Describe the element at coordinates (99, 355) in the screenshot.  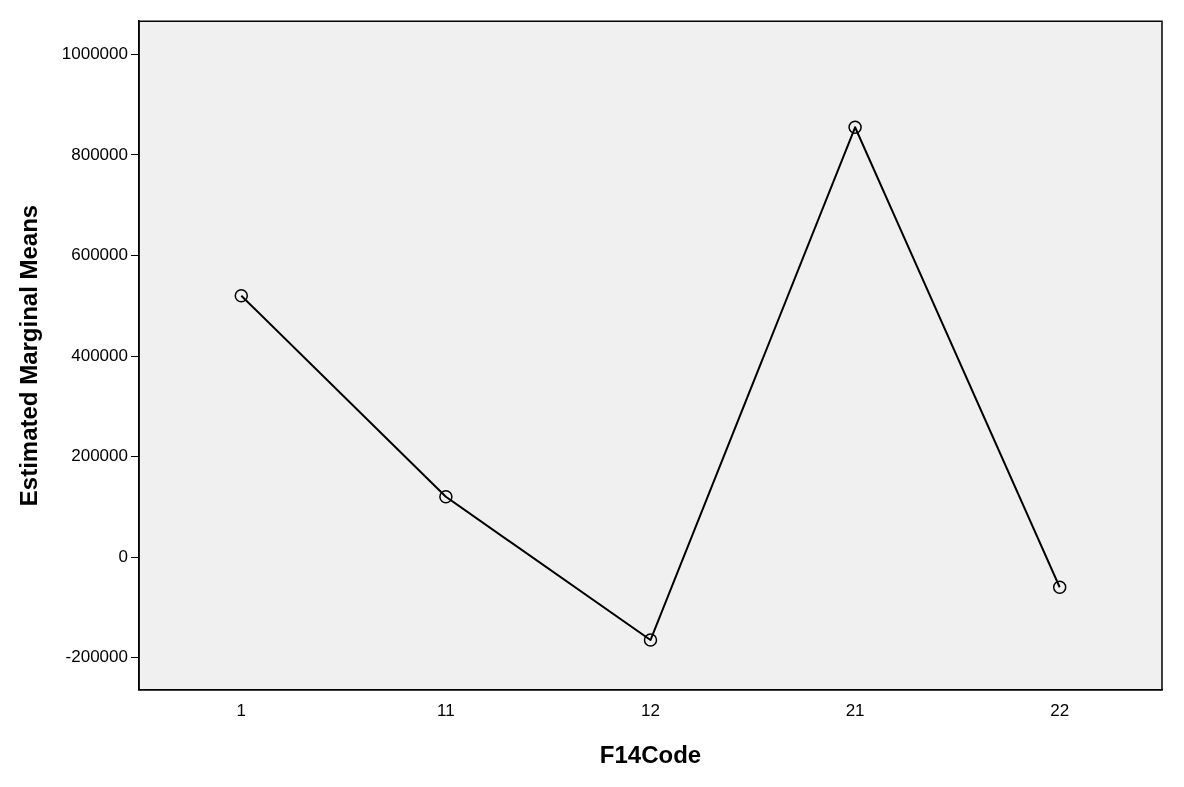
I see `y-tick-label: 400000` at that location.